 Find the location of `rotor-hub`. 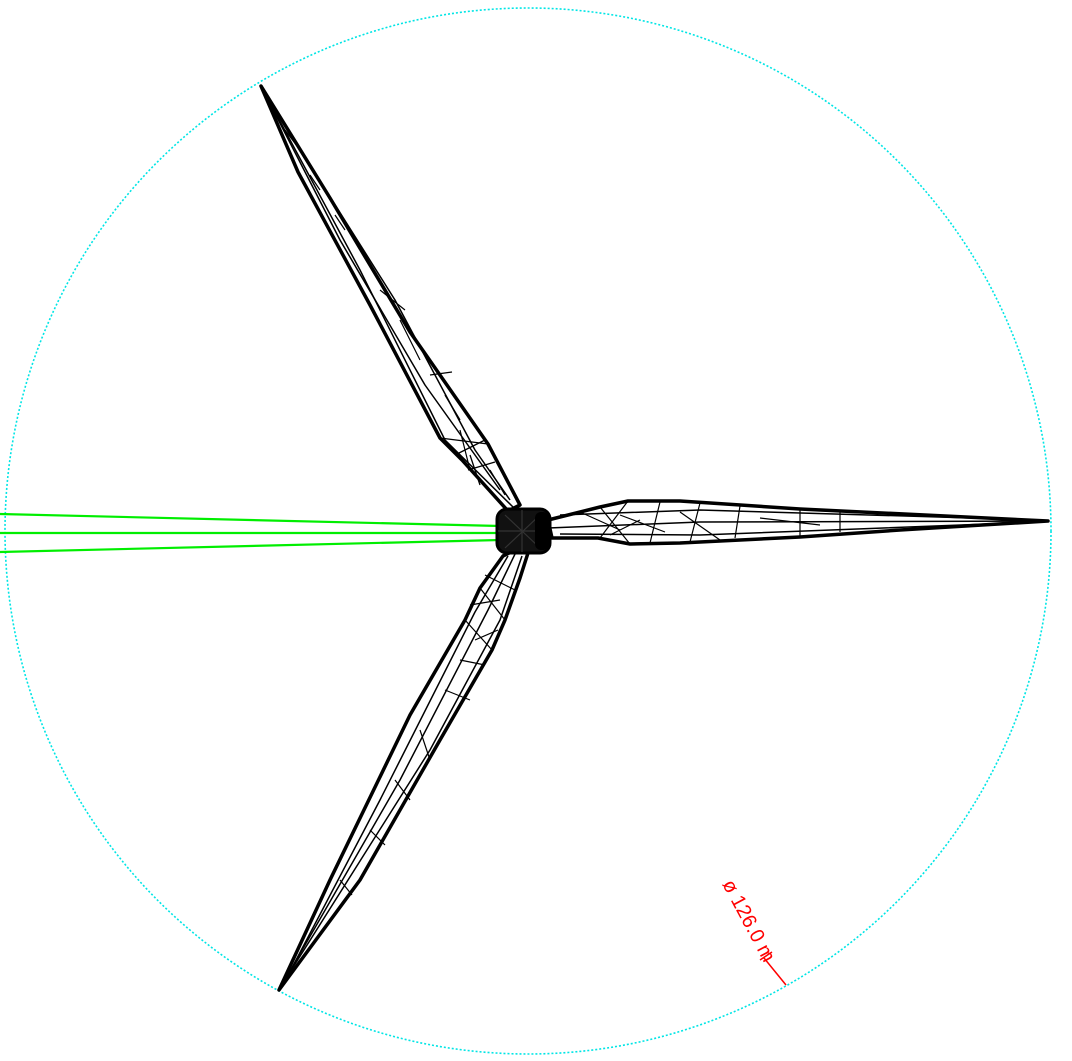

rotor-hub is located at coordinates (523, 531).